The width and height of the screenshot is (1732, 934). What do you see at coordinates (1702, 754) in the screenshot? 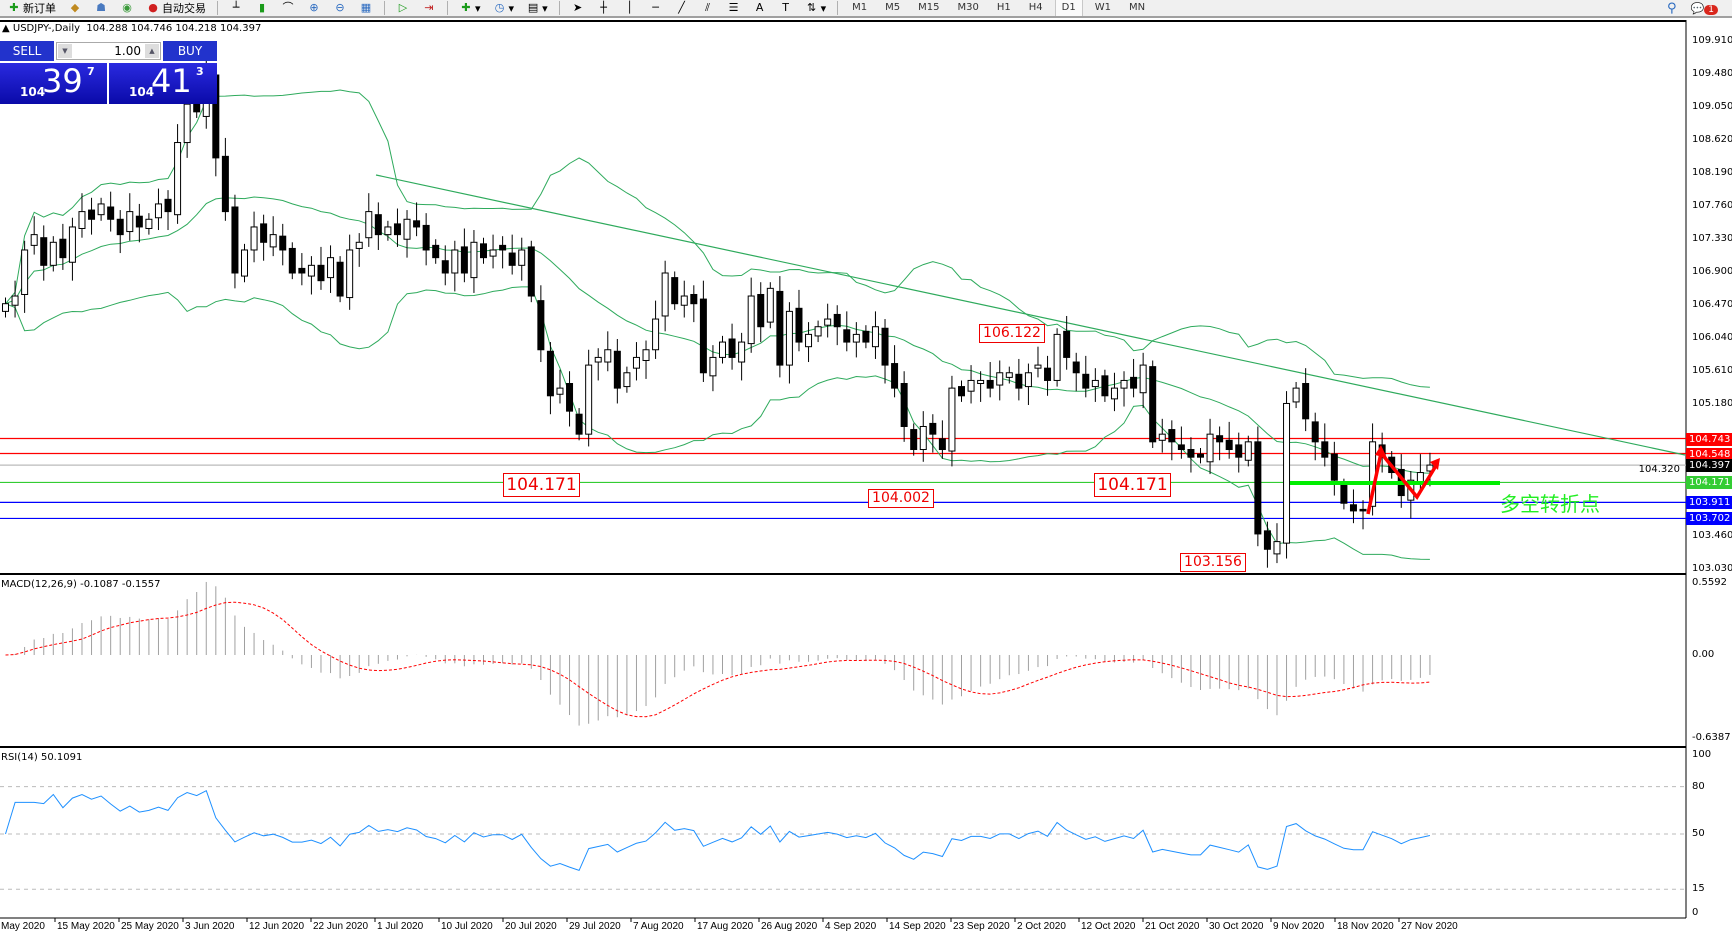
I see `rsi-axis-label: 100` at bounding box center [1702, 754].